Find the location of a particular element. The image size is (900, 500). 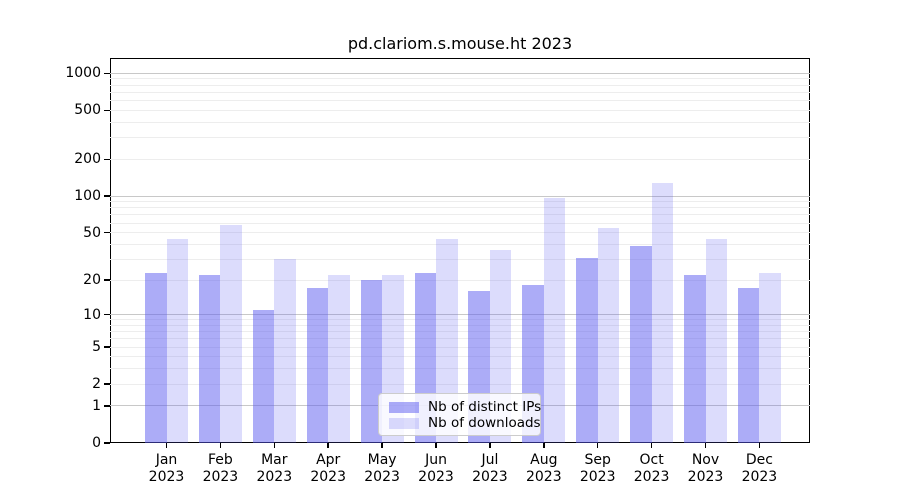

bar-downloads-apr is located at coordinates (339, 359).